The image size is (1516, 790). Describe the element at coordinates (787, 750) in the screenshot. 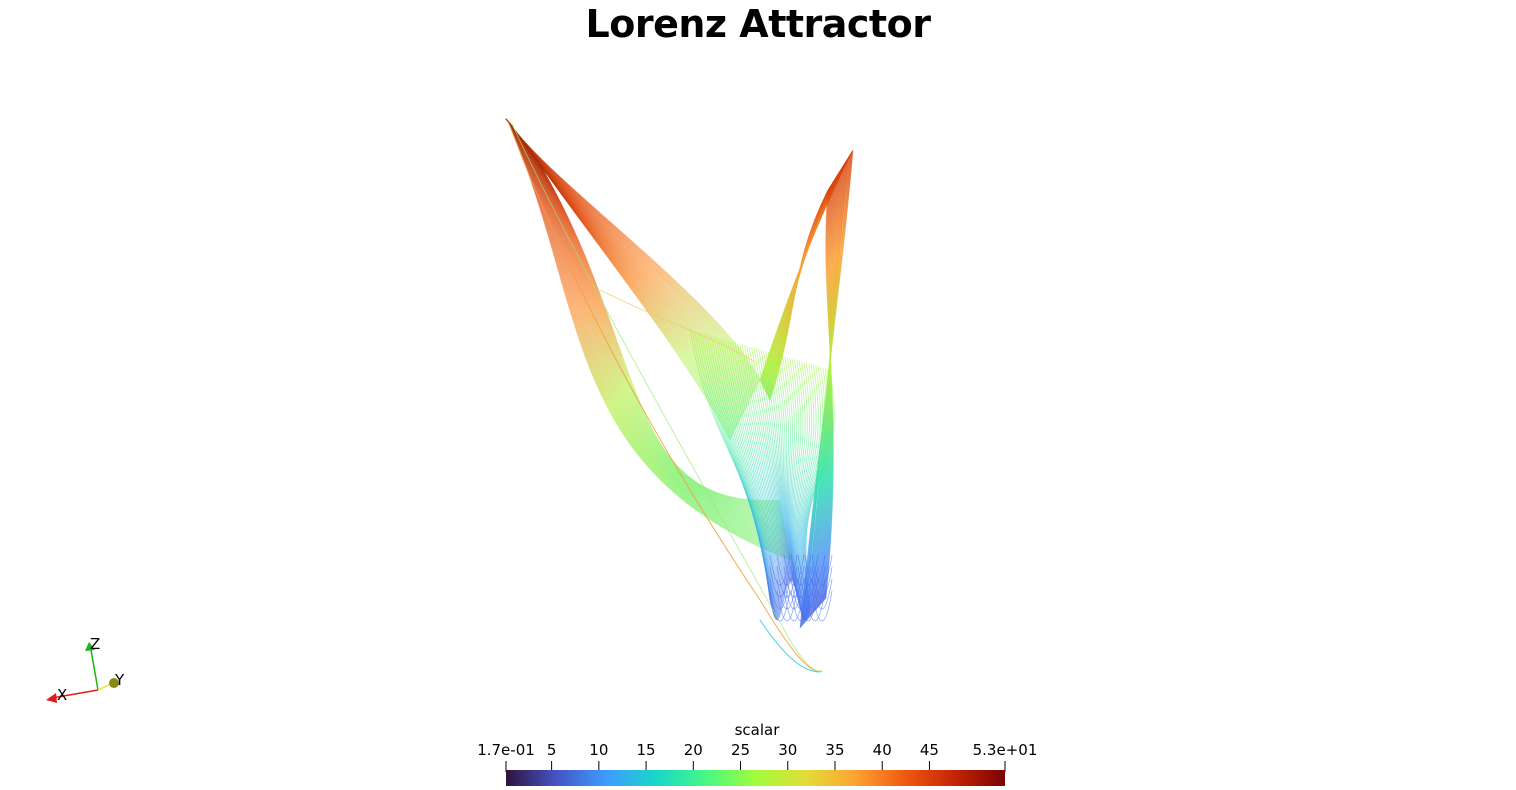

I see `colorbar-tick-label-30: 30` at that location.